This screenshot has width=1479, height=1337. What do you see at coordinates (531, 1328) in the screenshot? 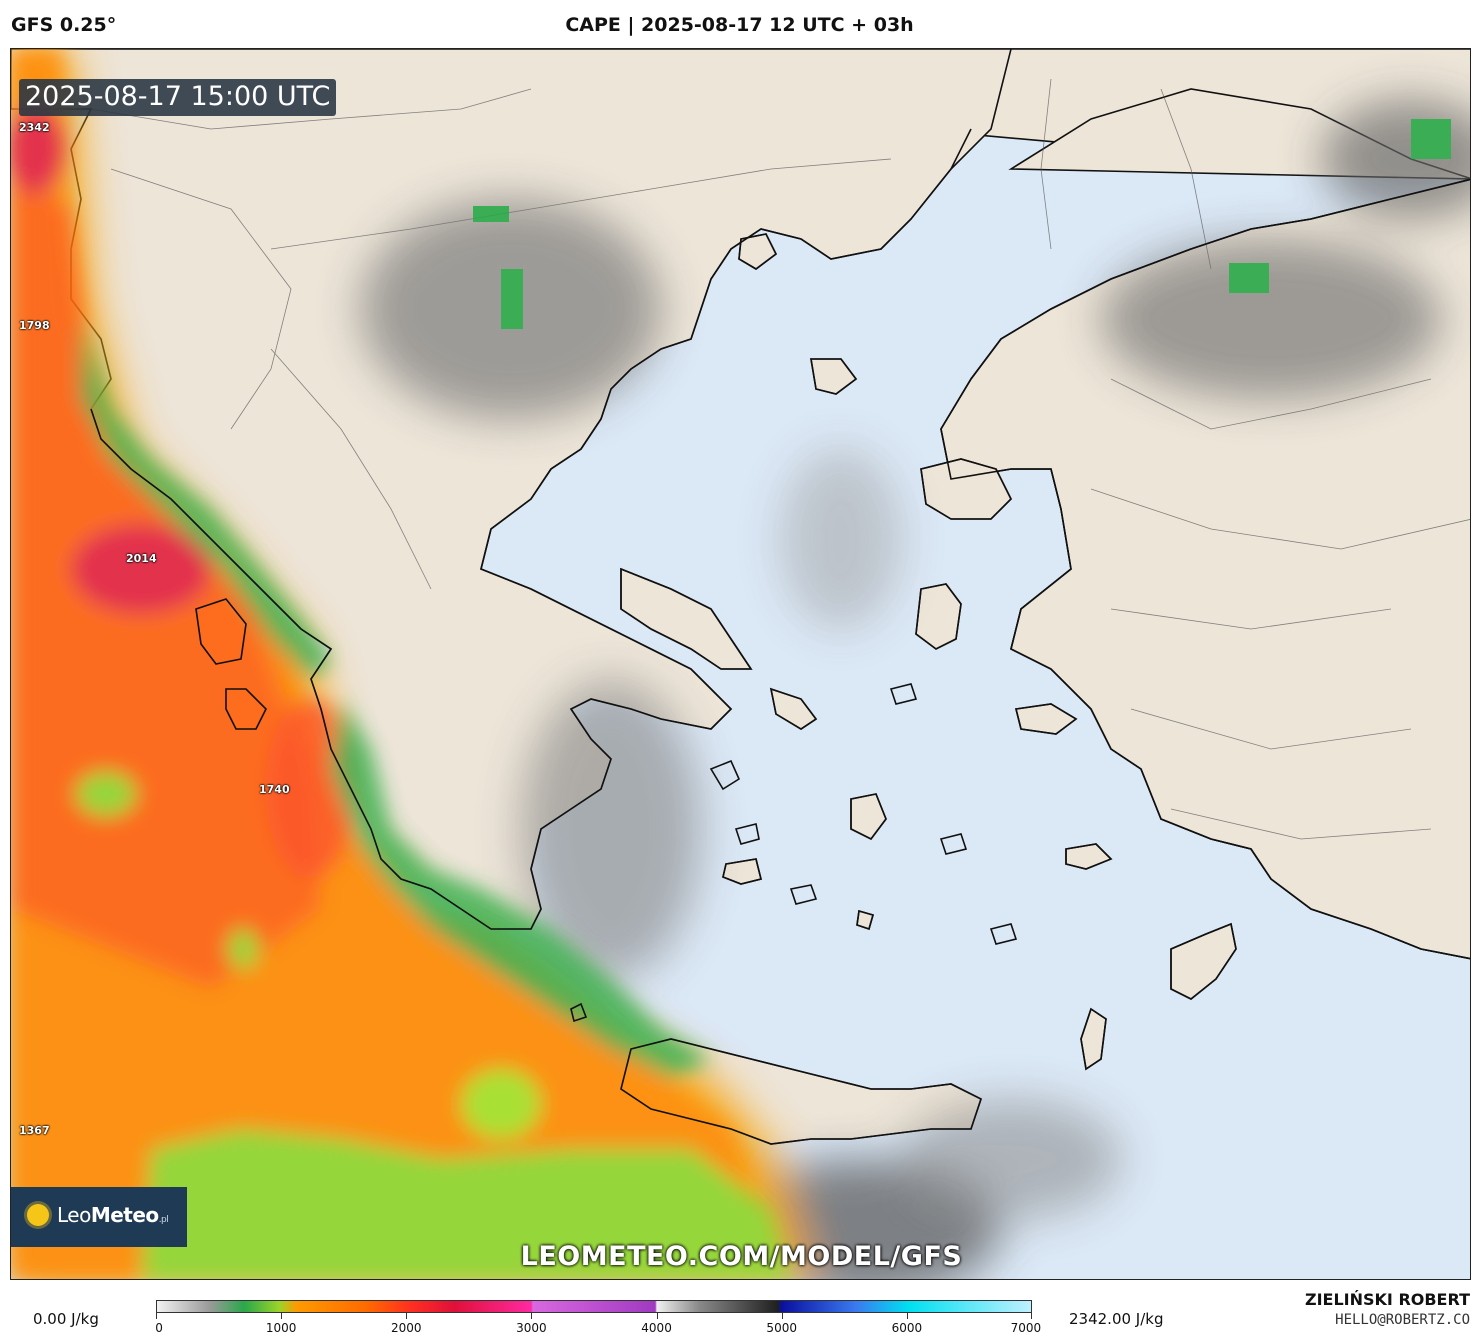
I see `legend-tick-label: 3000` at bounding box center [531, 1328].